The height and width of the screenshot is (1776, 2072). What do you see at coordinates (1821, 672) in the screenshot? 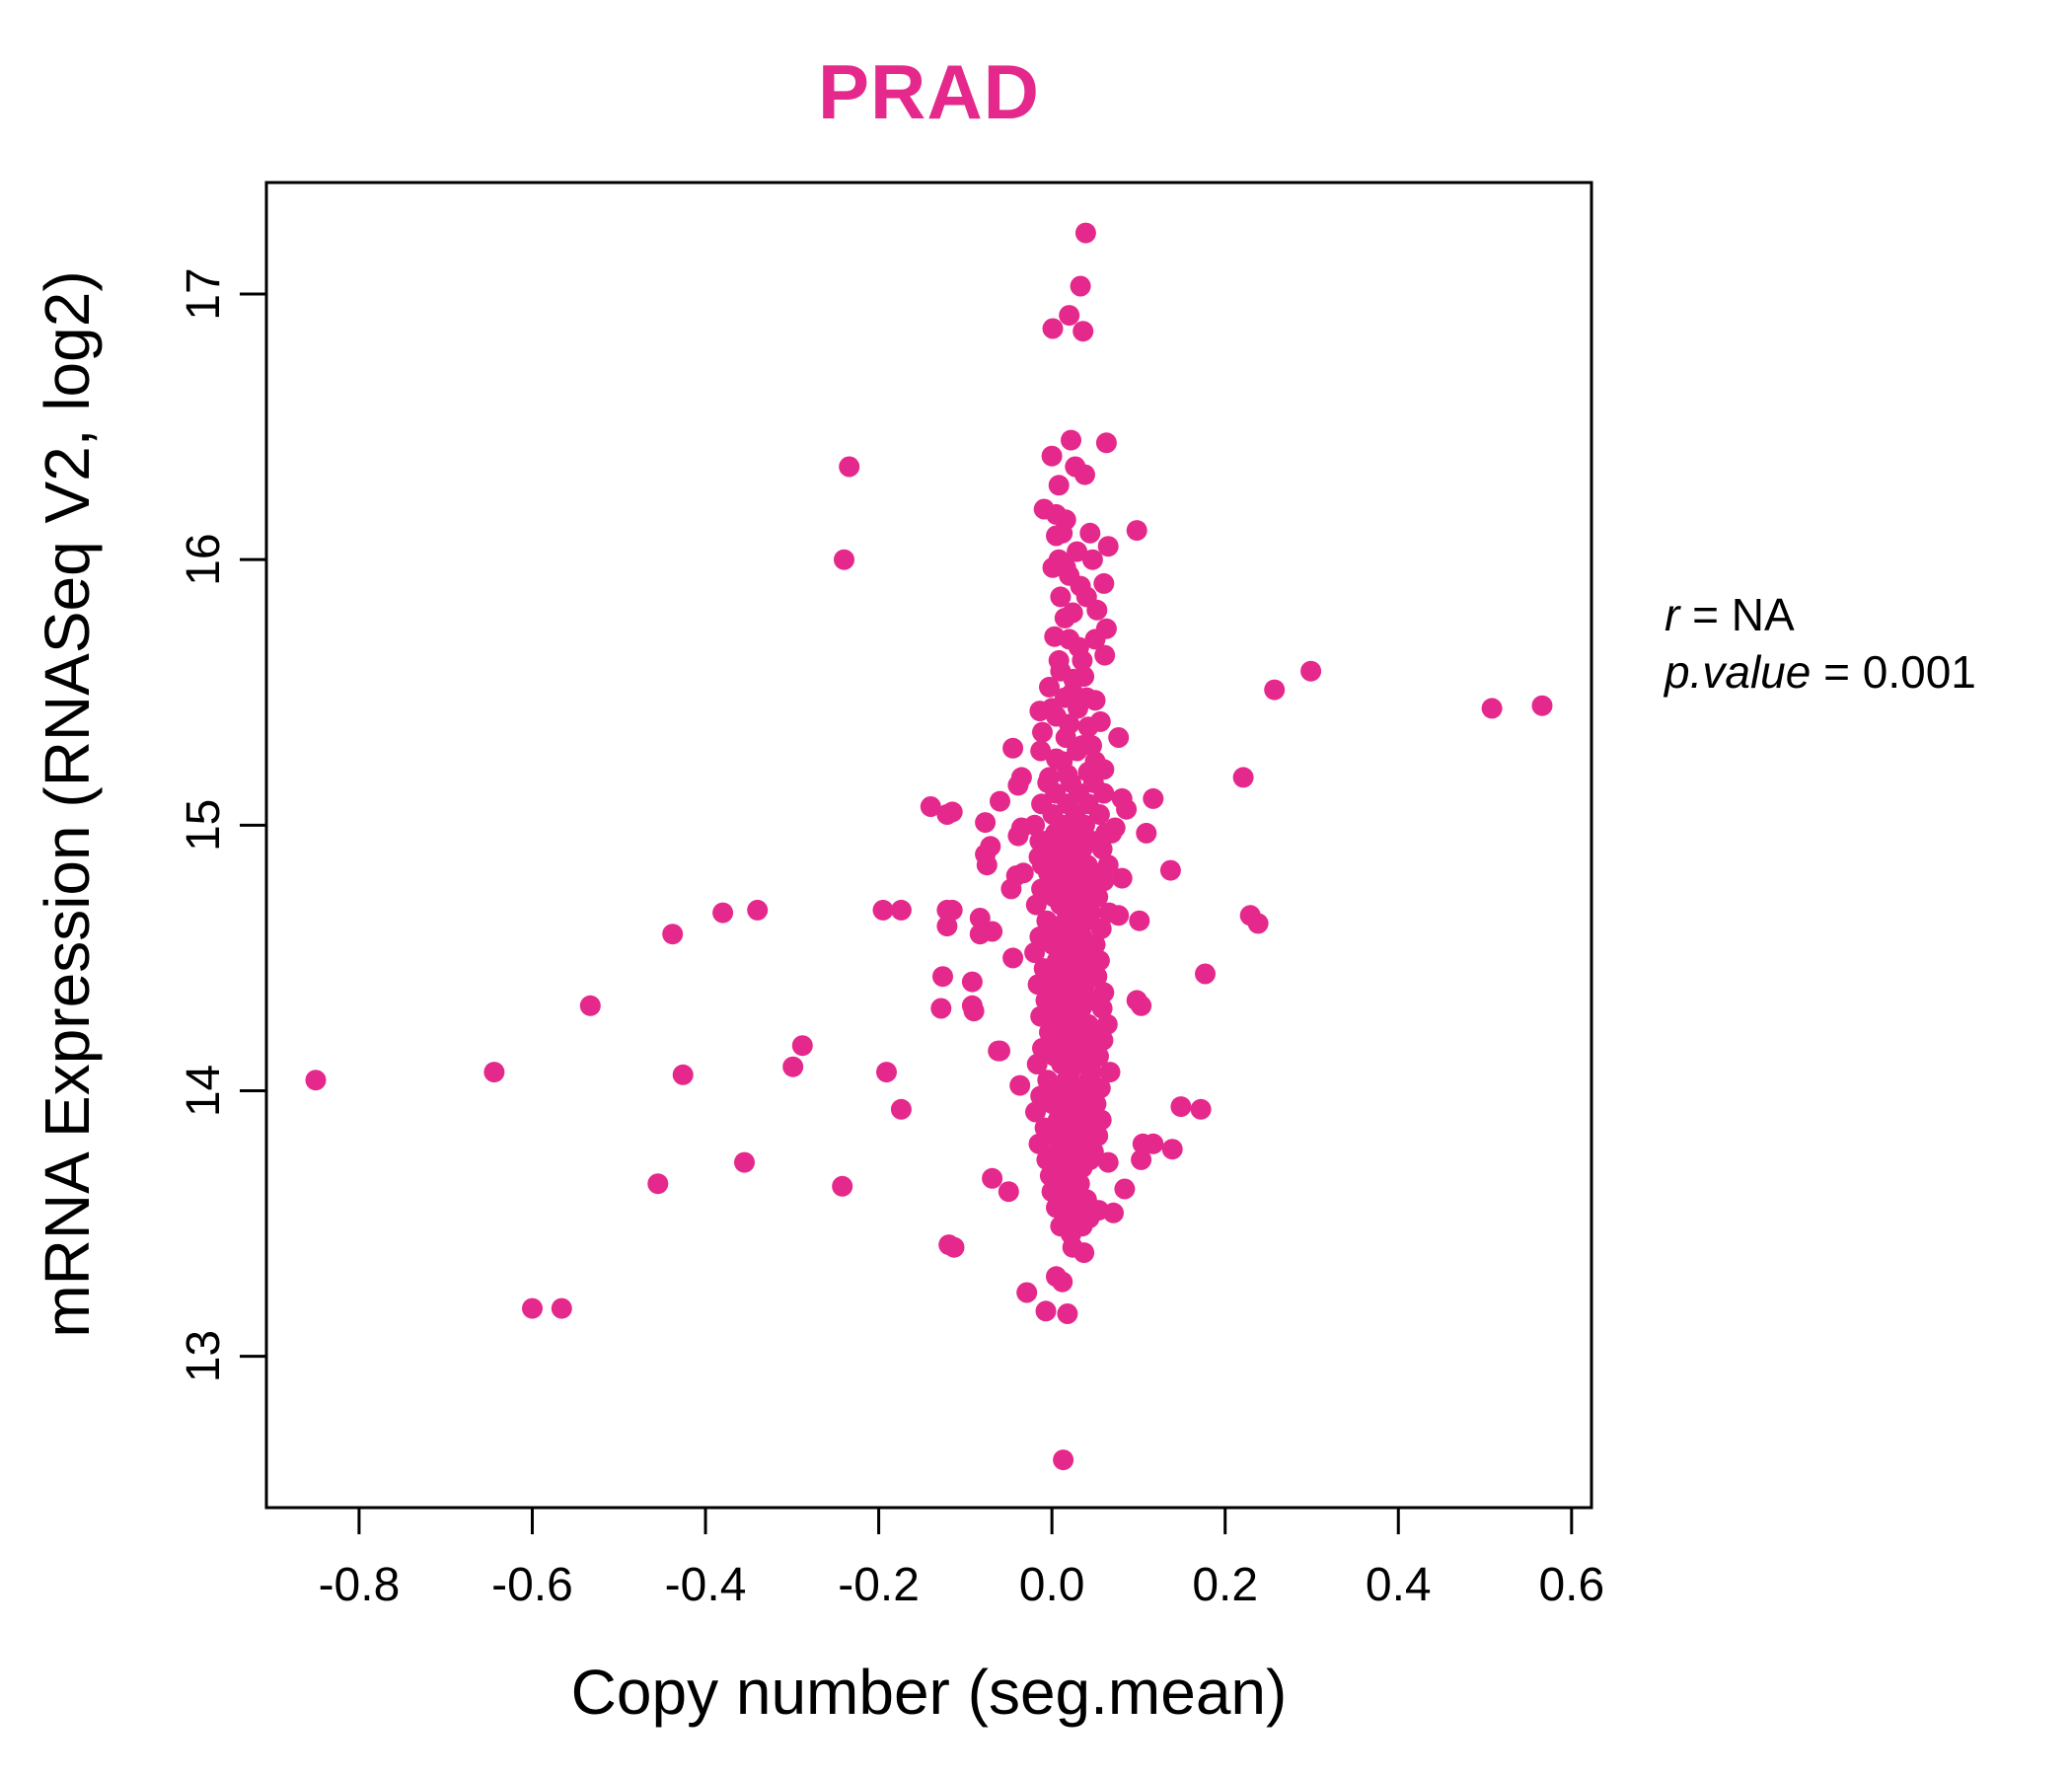
I see `p-value-line: p.value = 0.001` at bounding box center [1821, 672].